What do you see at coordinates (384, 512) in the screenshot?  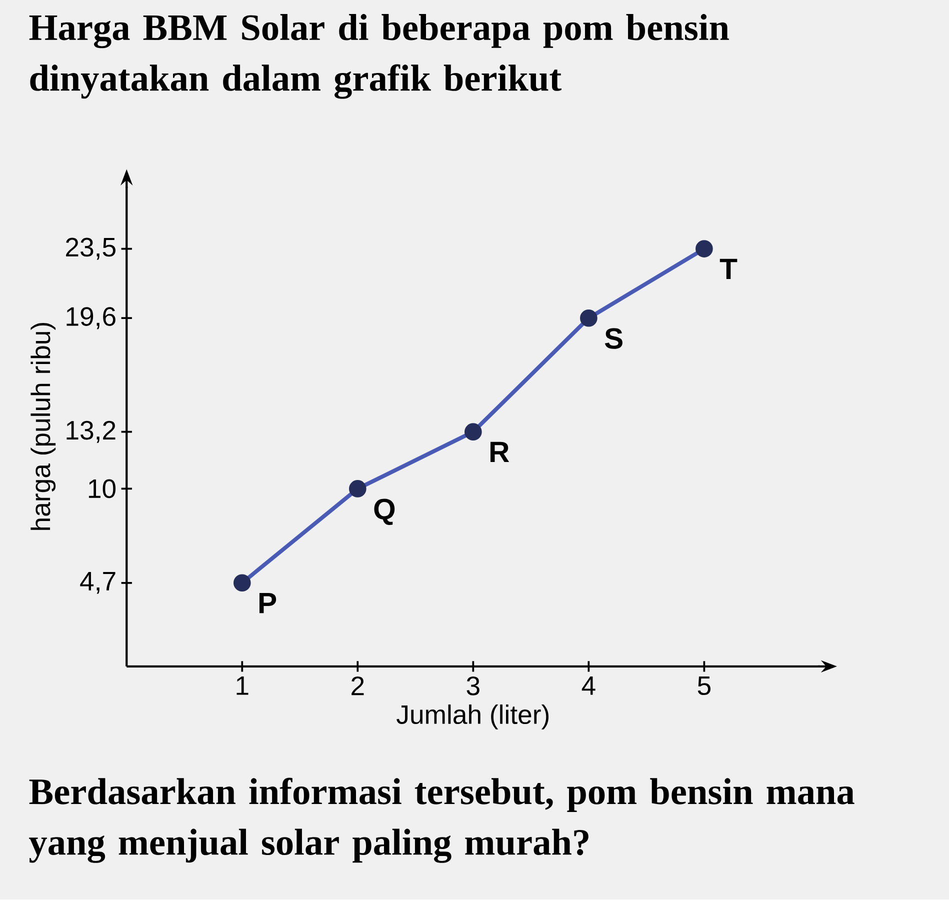 I see `annotation: Q` at bounding box center [384, 512].